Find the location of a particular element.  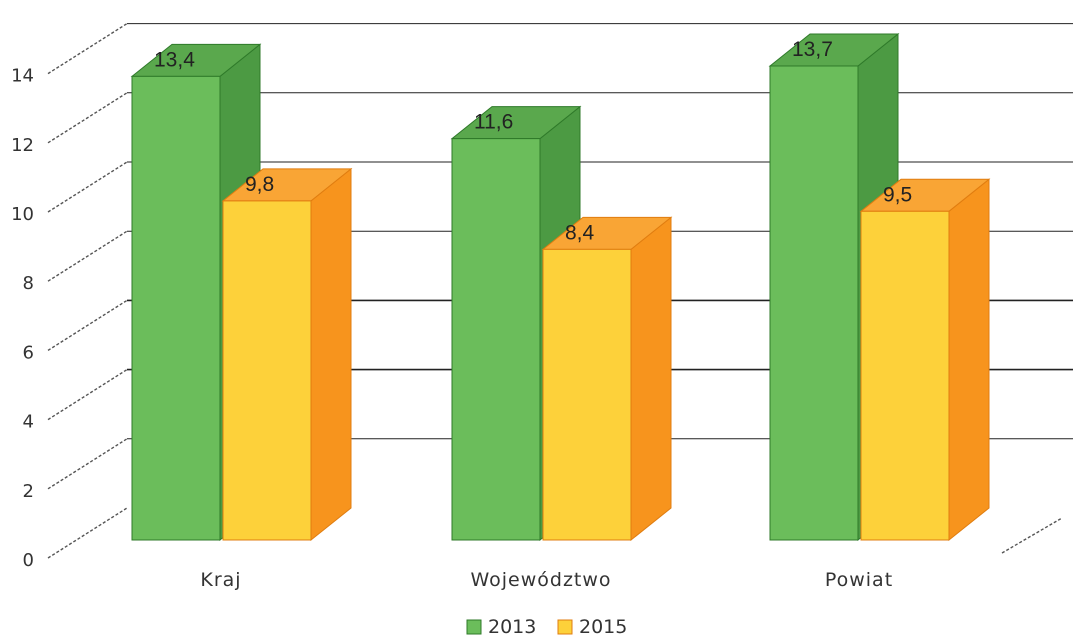

data-label-2013-1: 11,6 is located at coordinates (493, 122).